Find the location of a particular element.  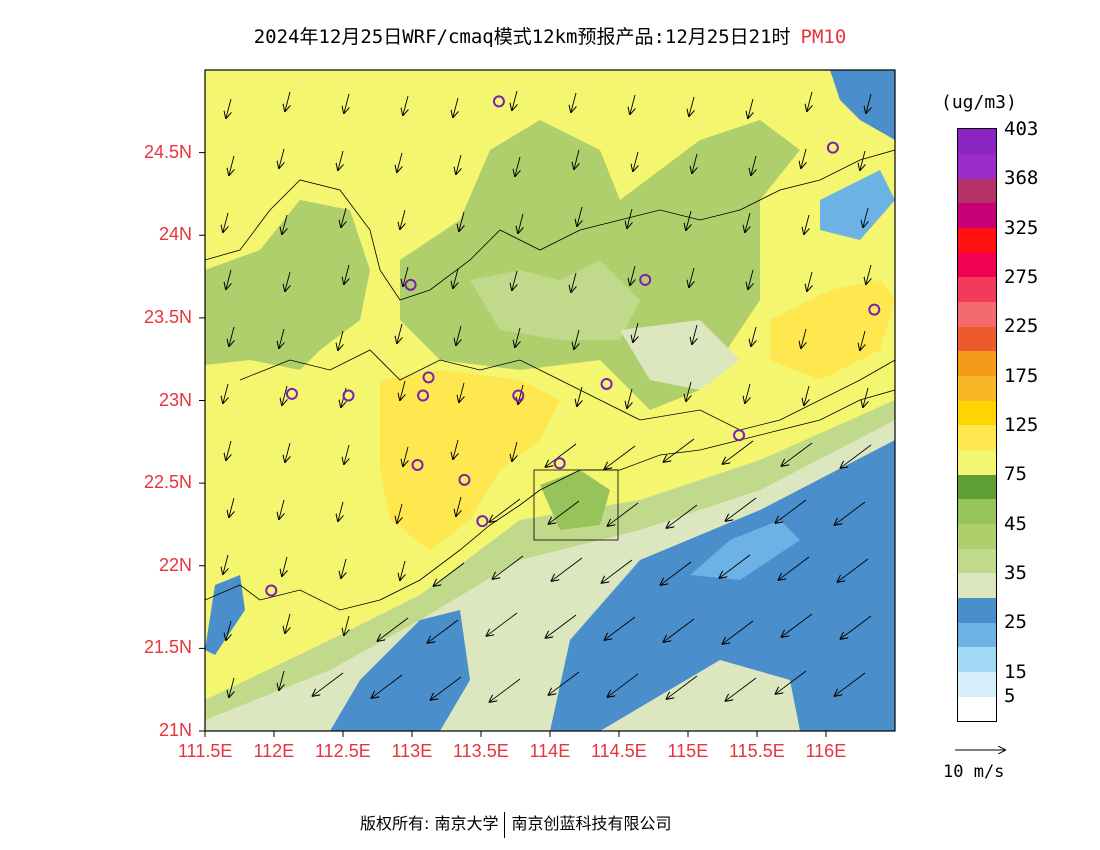

colorbar-label: 368 is located at coordinates (1021, 178).